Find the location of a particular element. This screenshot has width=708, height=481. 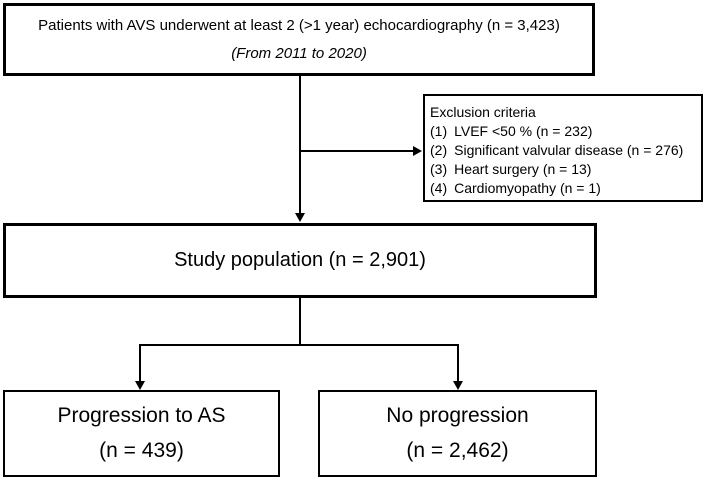

progression-count: (n = 439) is located at coordinates (141, 451).